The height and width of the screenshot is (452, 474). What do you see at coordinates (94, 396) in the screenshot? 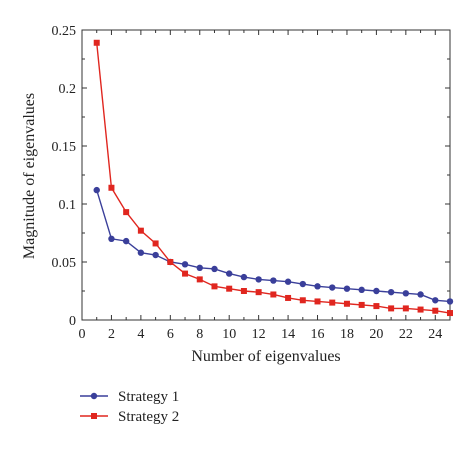
I see `legend-strategy-1-marker` at bounding box center [94, 396].